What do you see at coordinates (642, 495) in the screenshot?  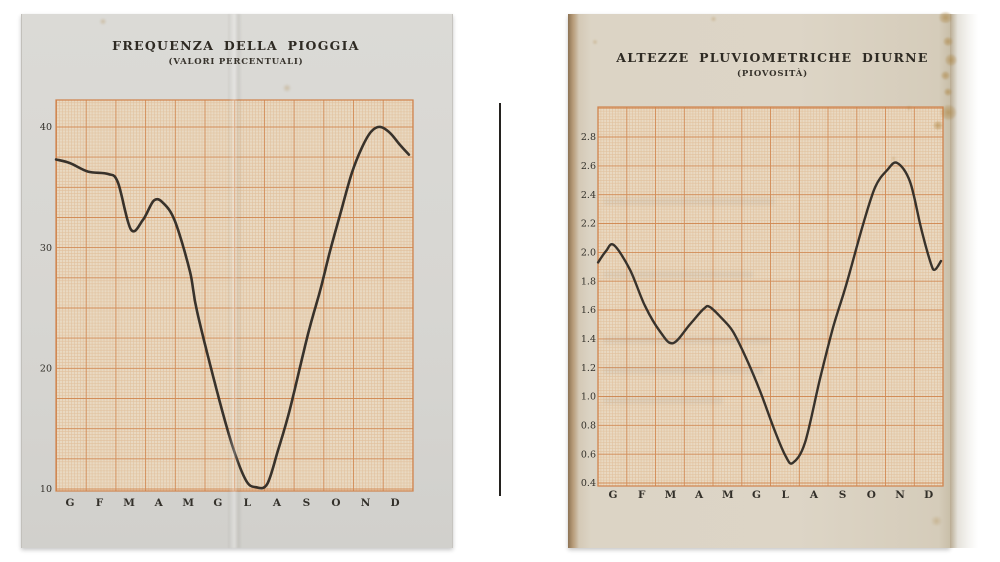 I see `right-month-label: F` at bounding box center [642, 495].